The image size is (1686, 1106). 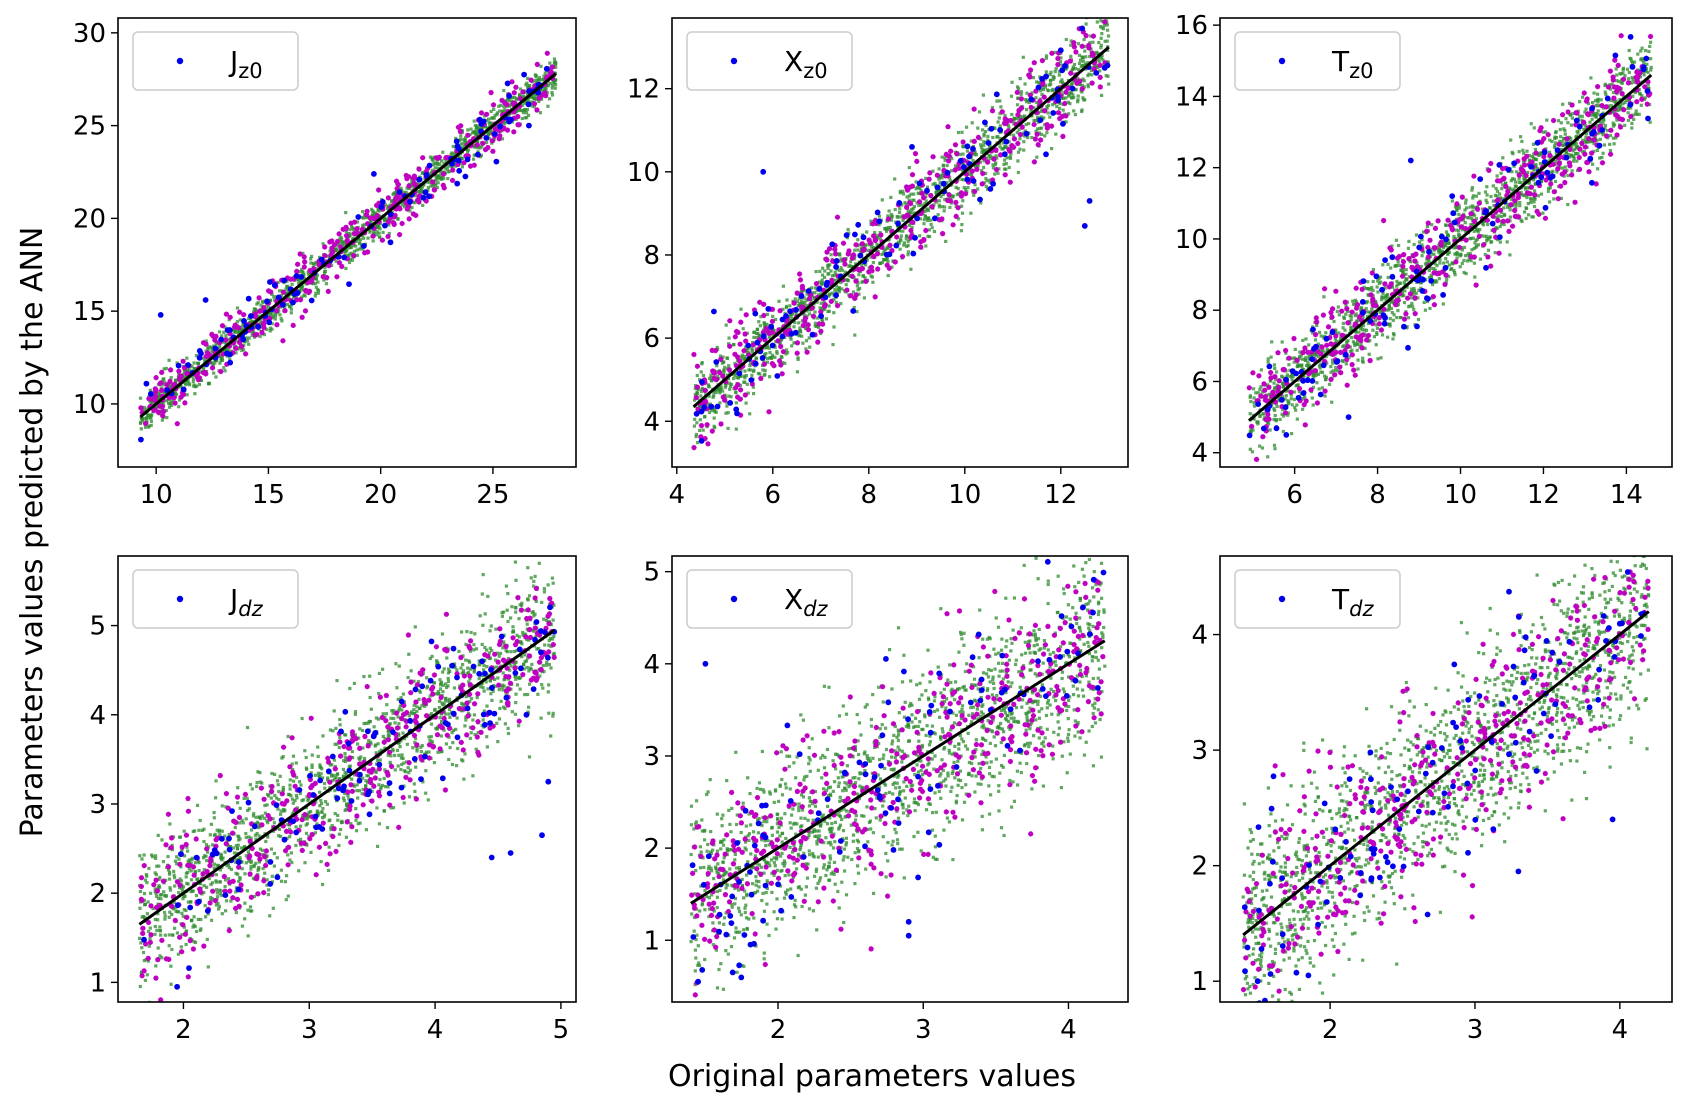 What do you see at coordinates (643, 90) in the screenshot?
I see `y-tick-label: 12` at bounding box center [643, 90].